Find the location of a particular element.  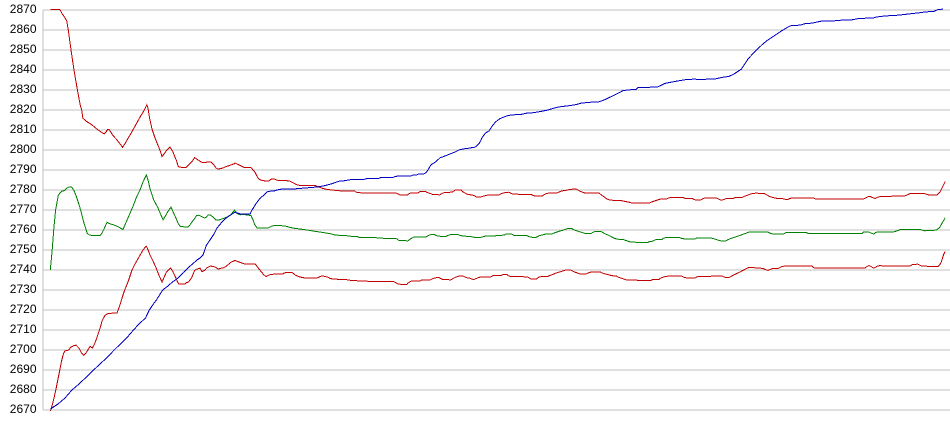

svg-text: 2690 is located at coordinates (23, 369).